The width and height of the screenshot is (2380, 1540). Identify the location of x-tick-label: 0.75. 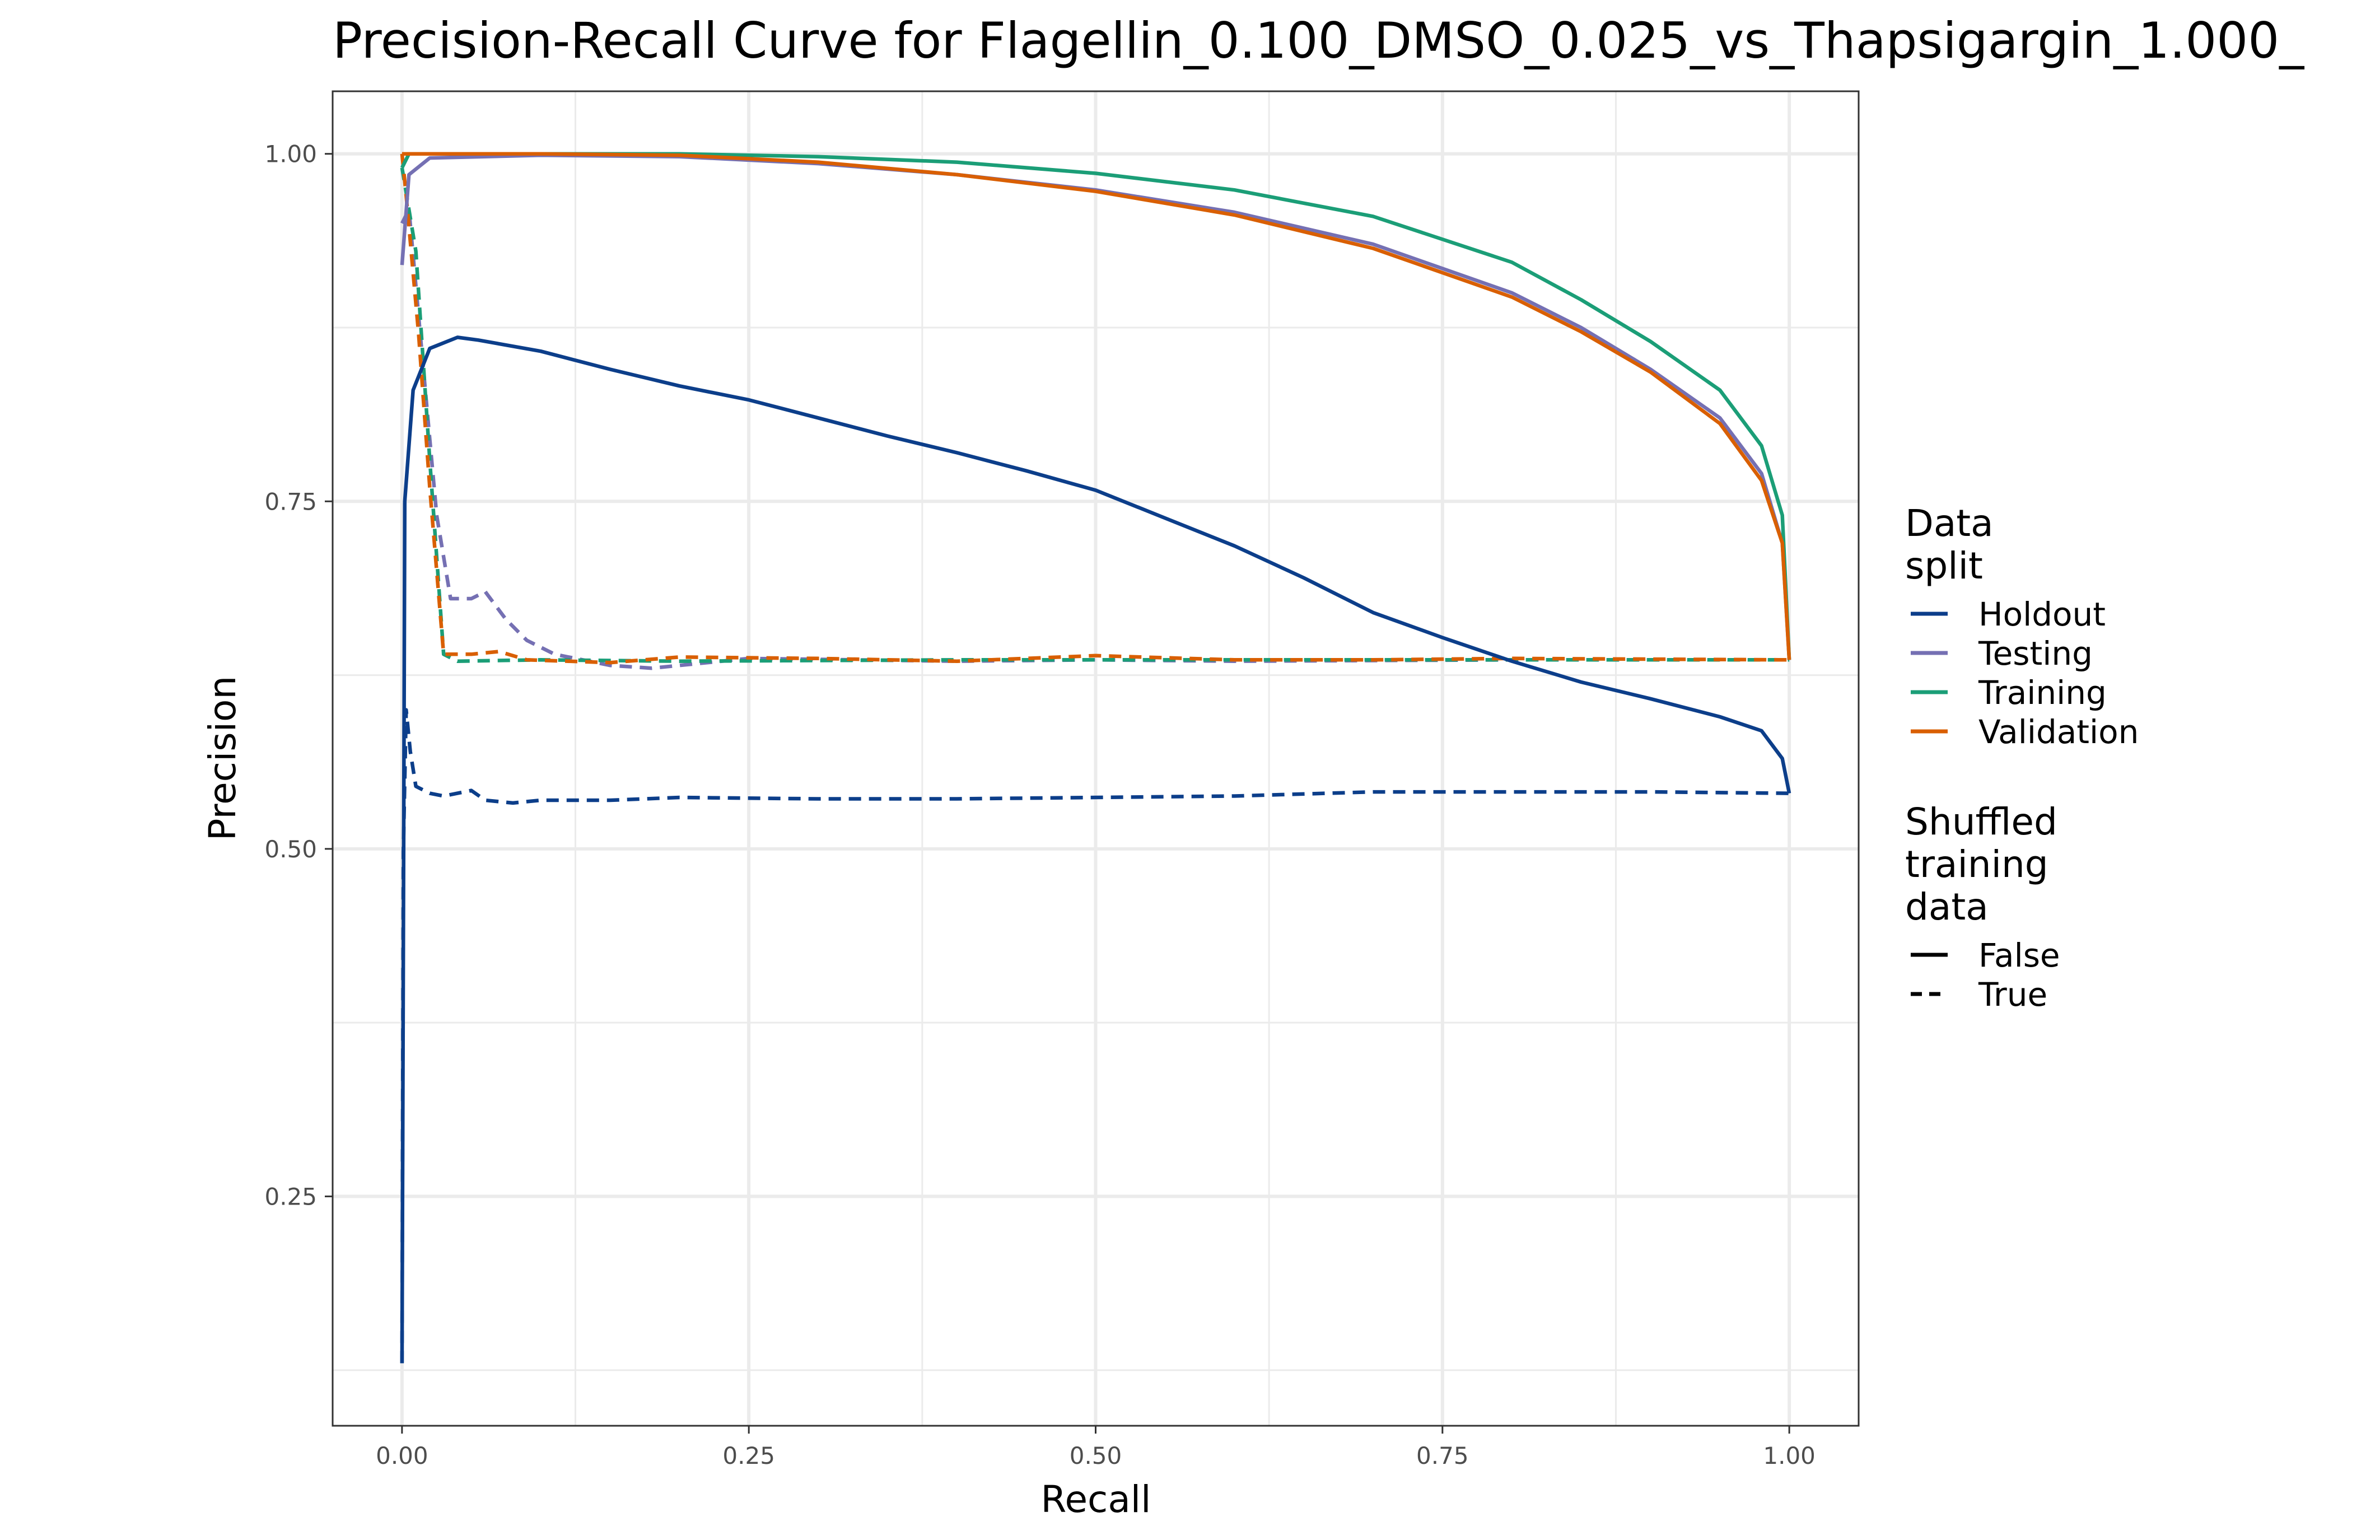
(1443, 1456).